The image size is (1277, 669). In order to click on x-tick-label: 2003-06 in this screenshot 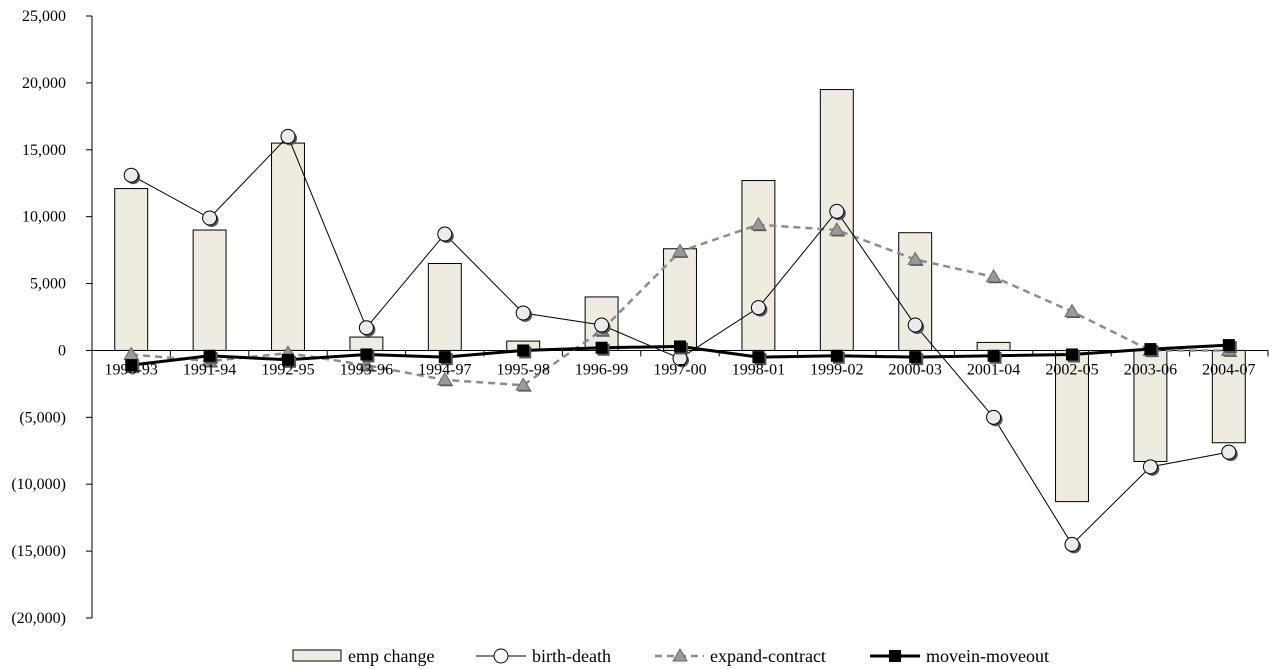, I will do `click(1150, 369)`.